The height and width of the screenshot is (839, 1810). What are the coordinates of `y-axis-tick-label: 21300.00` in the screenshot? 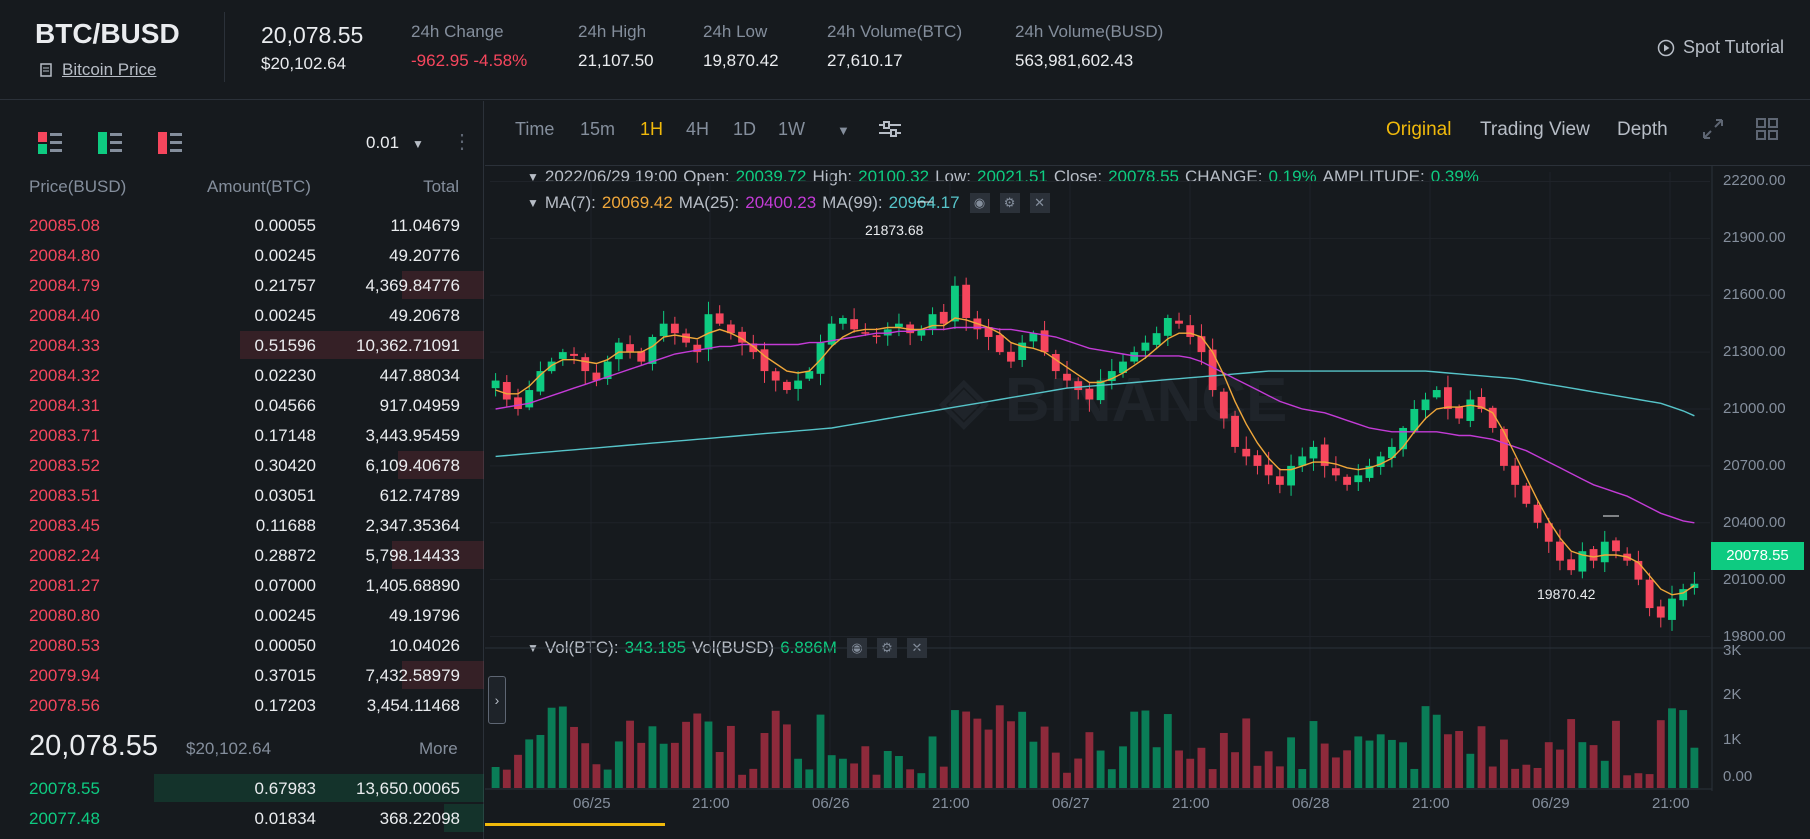 It's located at (1754, 352).